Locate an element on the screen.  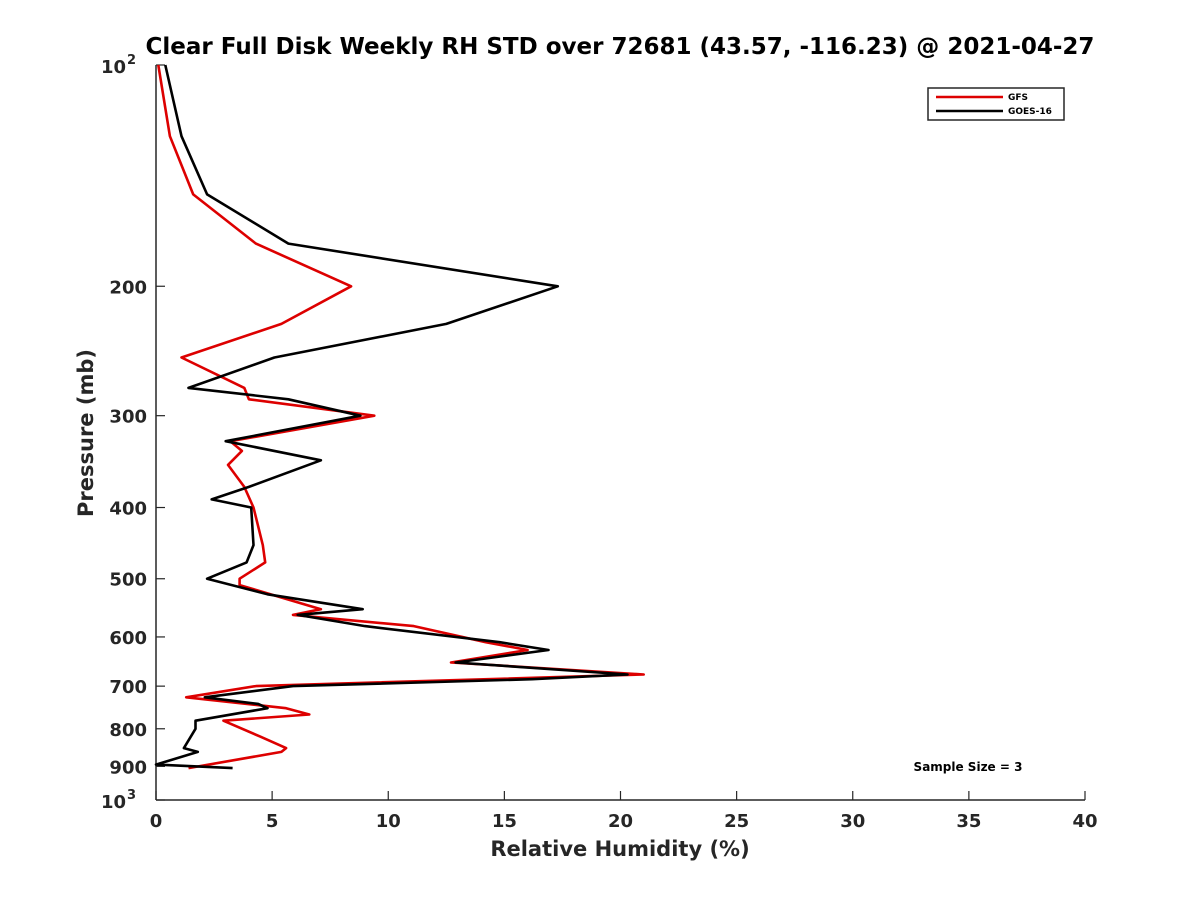
y-tick-exponent: 3 is located at coordinates (131, 795).